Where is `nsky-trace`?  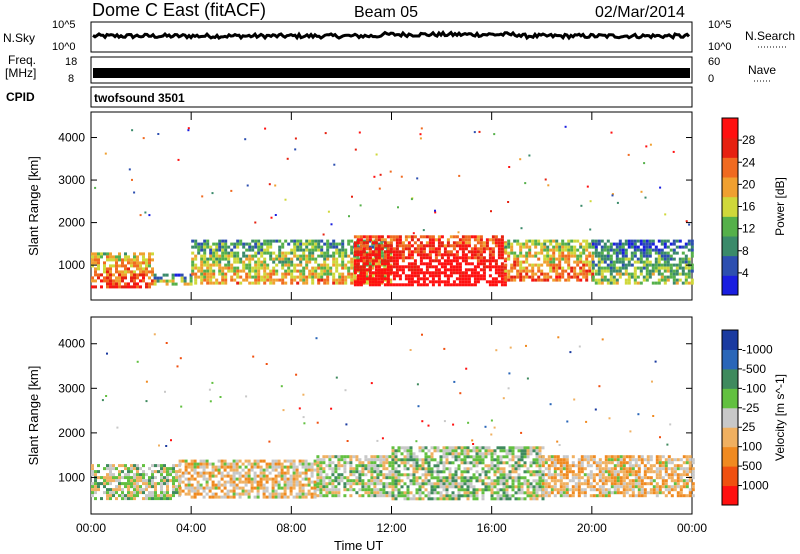 nsky-trace is located at coordinates (391, 35).